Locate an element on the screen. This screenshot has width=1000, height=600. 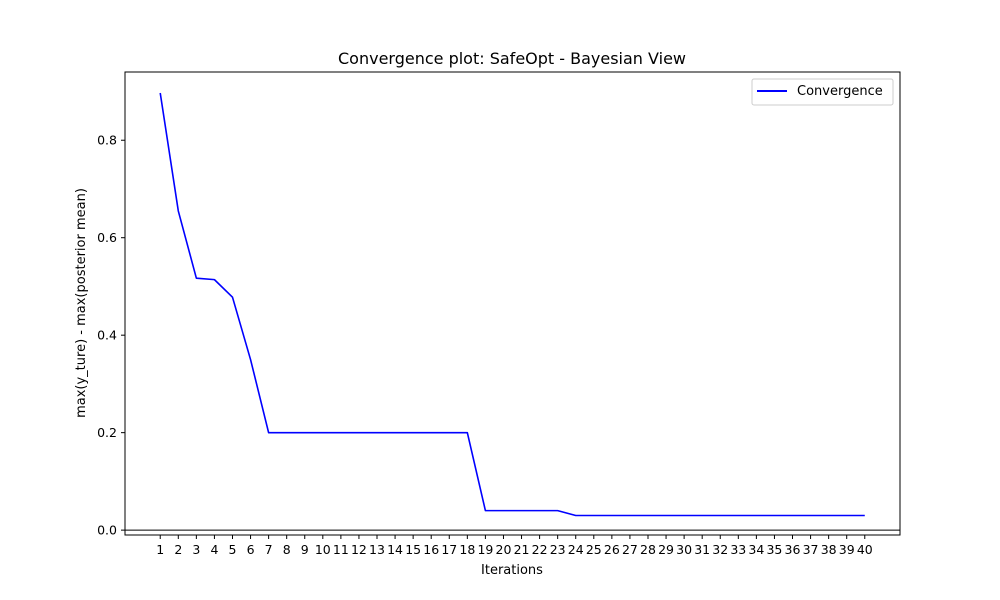
x-tick-label: 35 is located at coordinates (774, 549).